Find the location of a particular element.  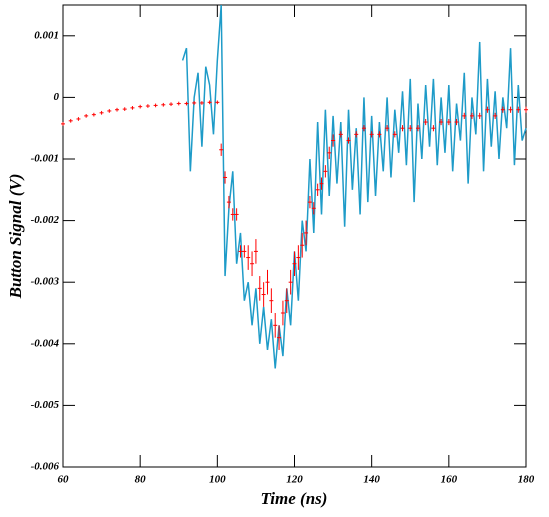

y-tick-label: -0.006 is located at coordinates (45, 467).